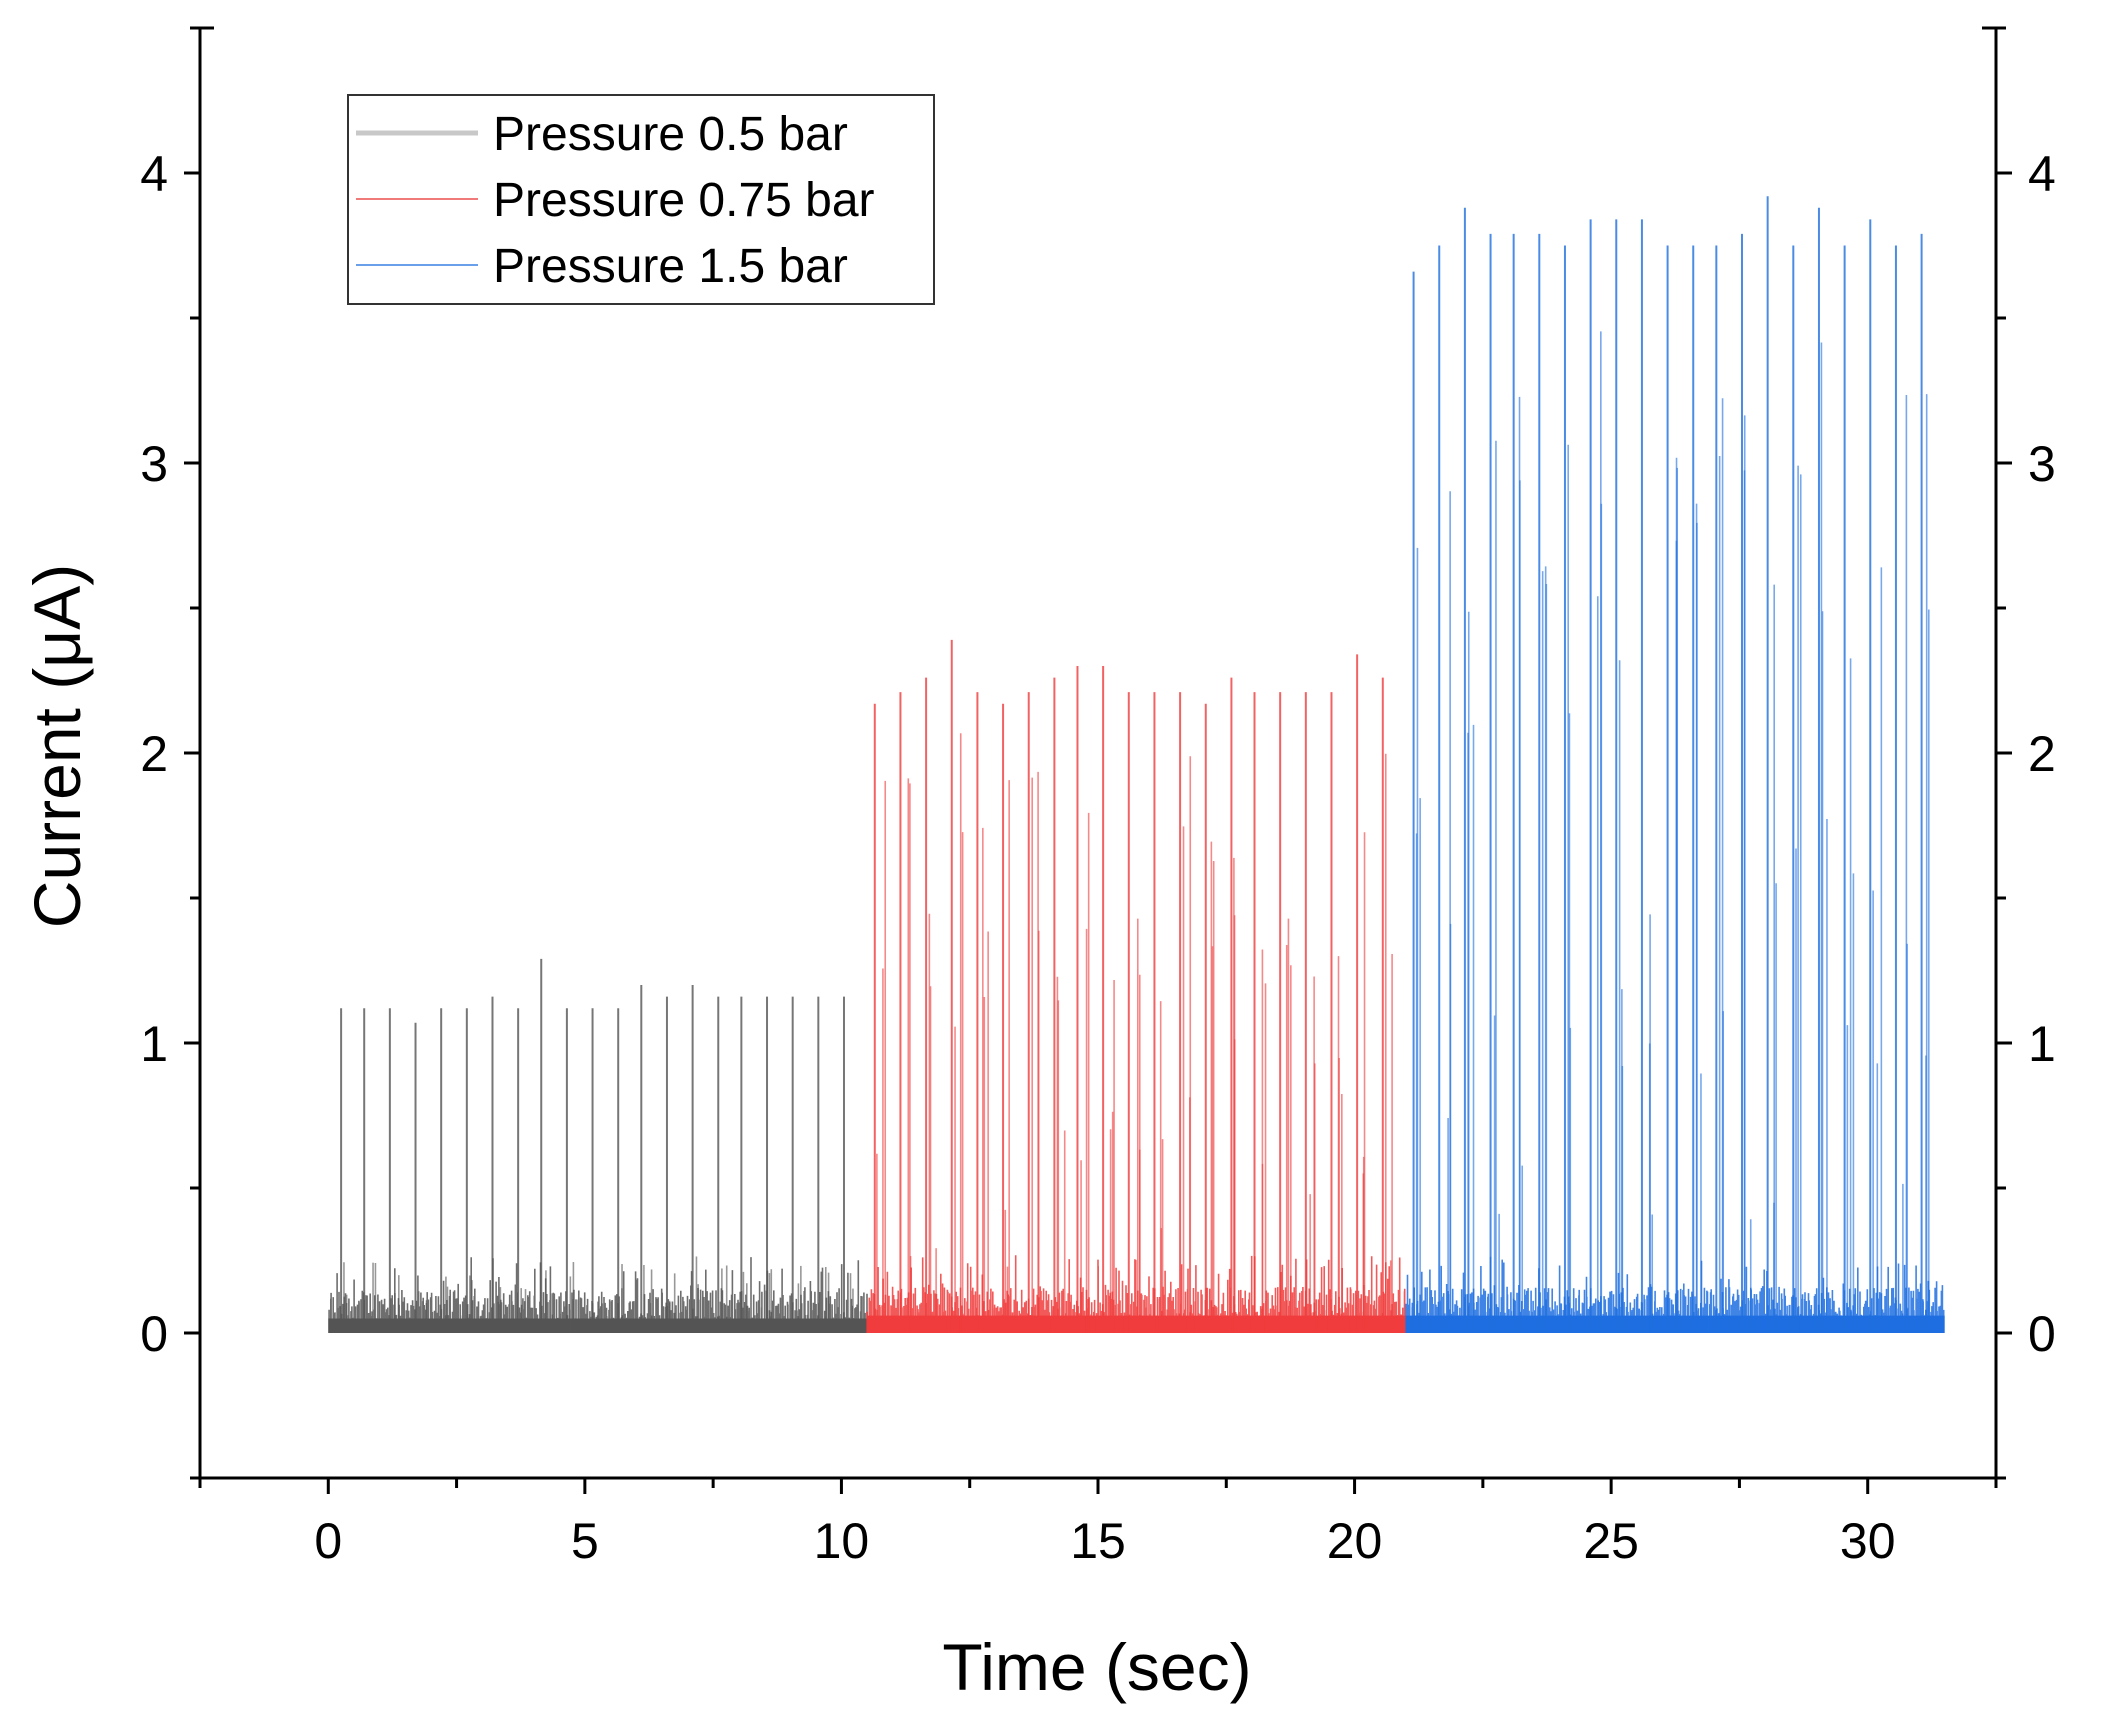 The width and height of the screenshot is (2101, 1730). Describe the element at coordinates (154, 754) in the screenshot. I see `y-left-tick-label-2: 2` at that location.